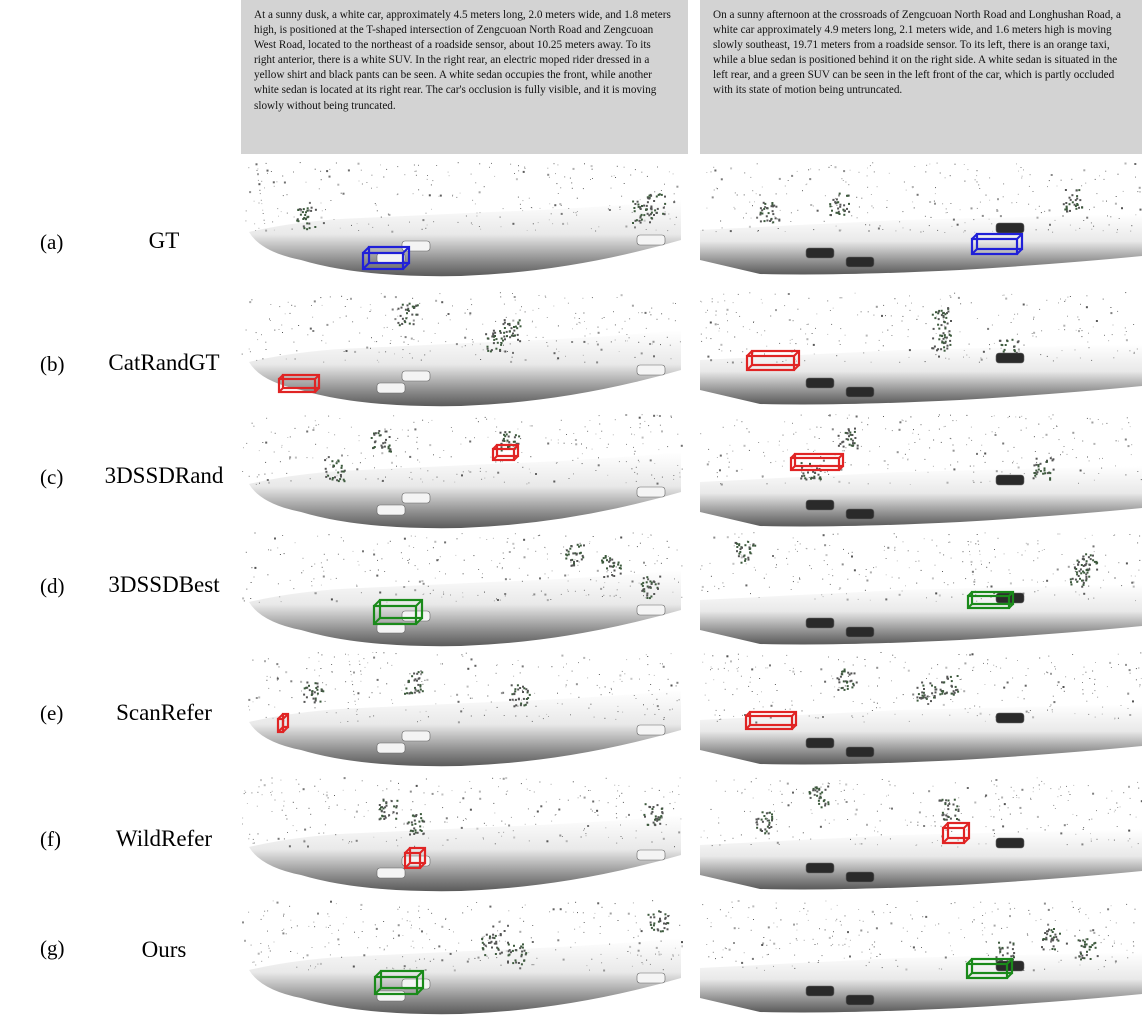 Image resolution: width=1142 pixels, height=1016 pixels. What do you see at coordinates (164, 713) in the screenshot?
I see `row-method-scanrefer: ScanRefer` at bounding box center [164, 713].